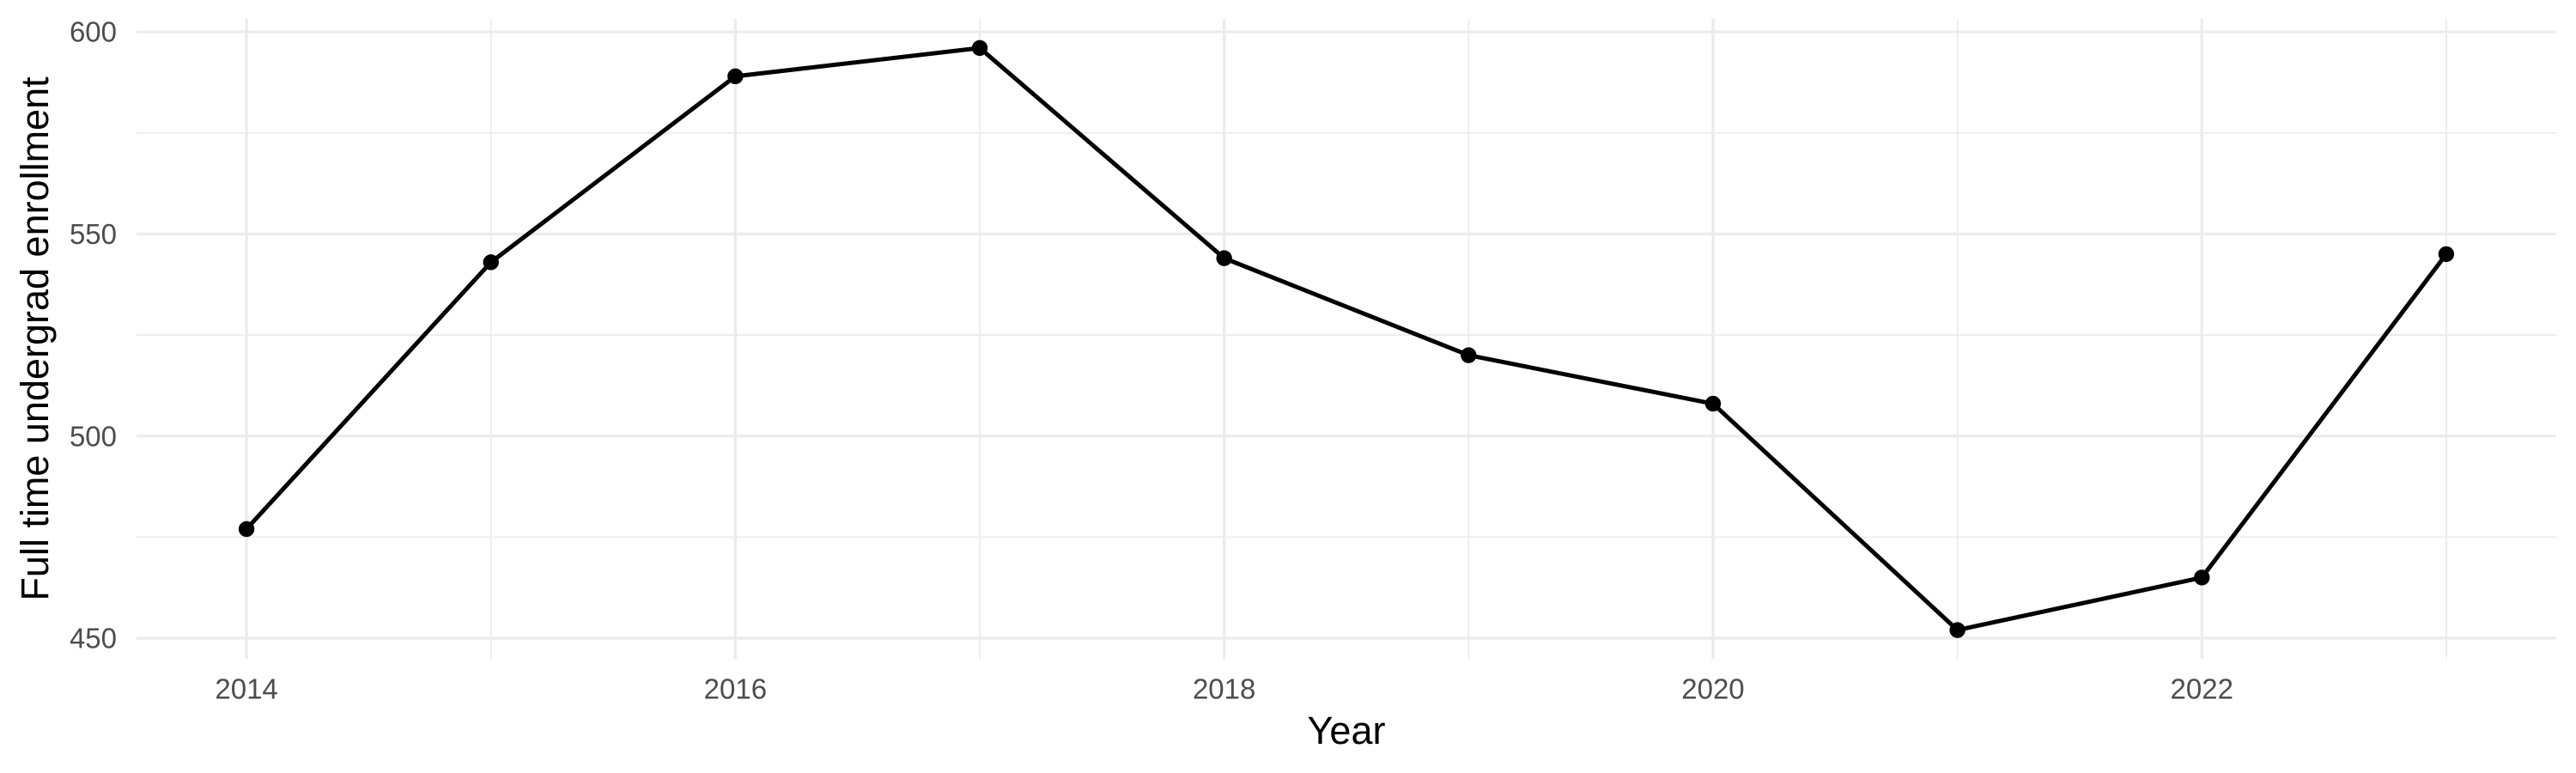  I want to click on x-tick-label: 2014, so click(246, 689).